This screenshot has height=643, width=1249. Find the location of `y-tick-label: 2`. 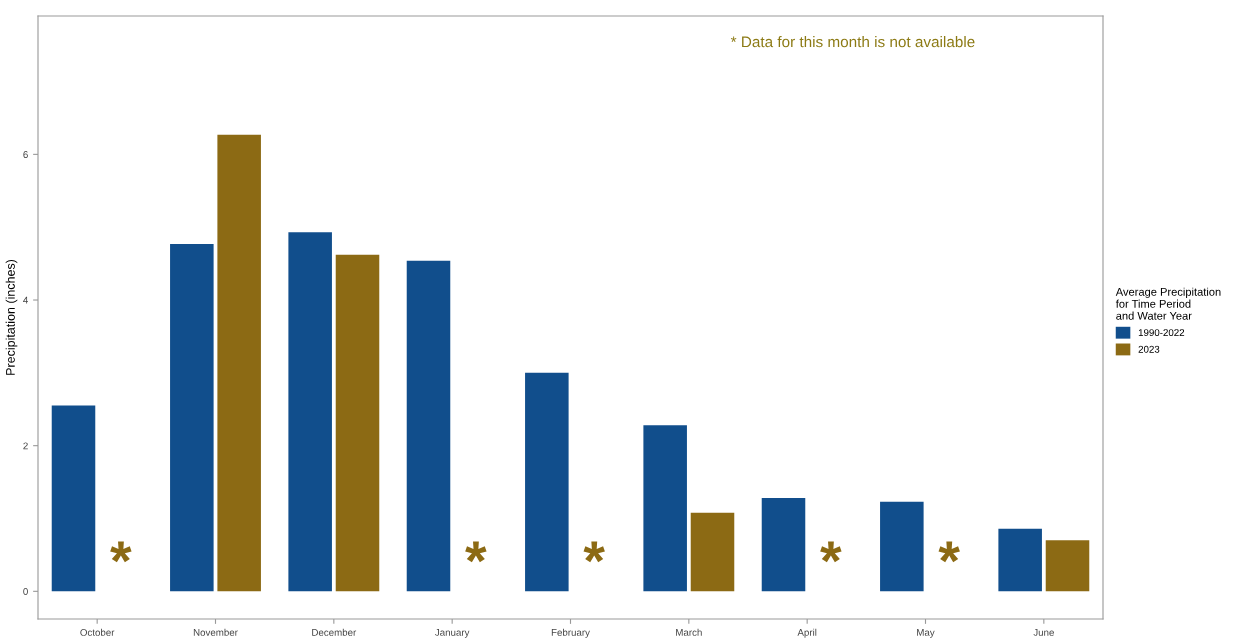

y-tick-label: 2 is located at coordinates (25, 446).